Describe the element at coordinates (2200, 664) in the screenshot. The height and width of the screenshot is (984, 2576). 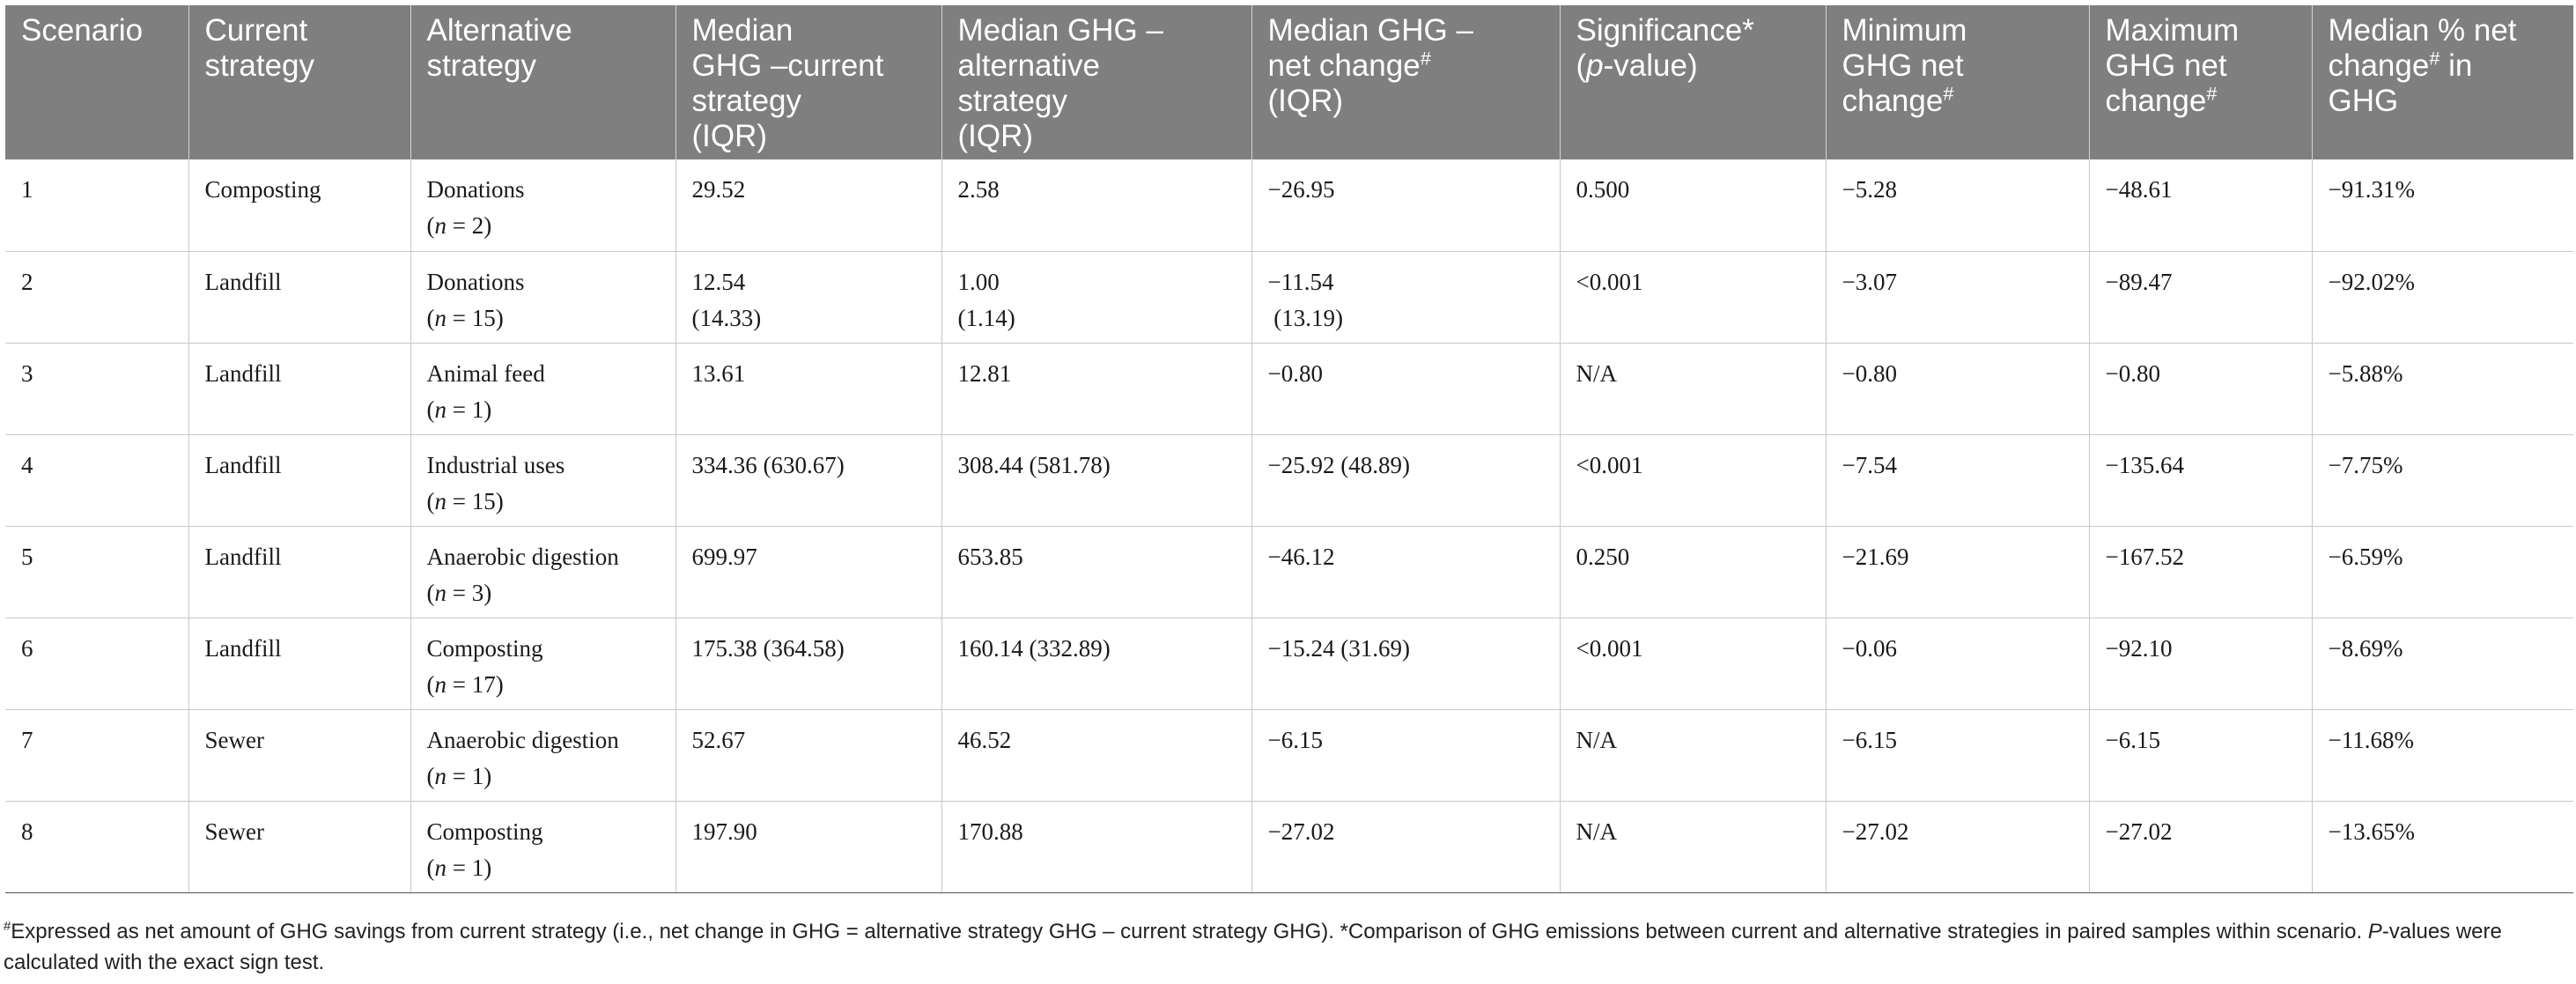
I see `cell-maximum-net-change: −92.10` at that location.